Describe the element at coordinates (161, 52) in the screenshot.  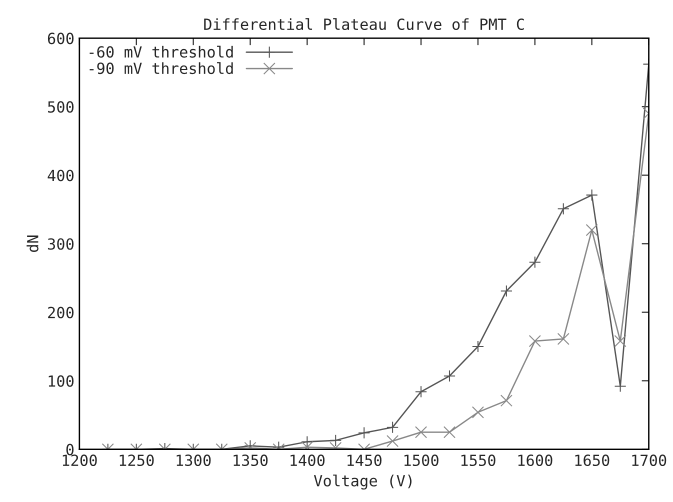
I see `legend-label: -60 mV threshold` at that location.